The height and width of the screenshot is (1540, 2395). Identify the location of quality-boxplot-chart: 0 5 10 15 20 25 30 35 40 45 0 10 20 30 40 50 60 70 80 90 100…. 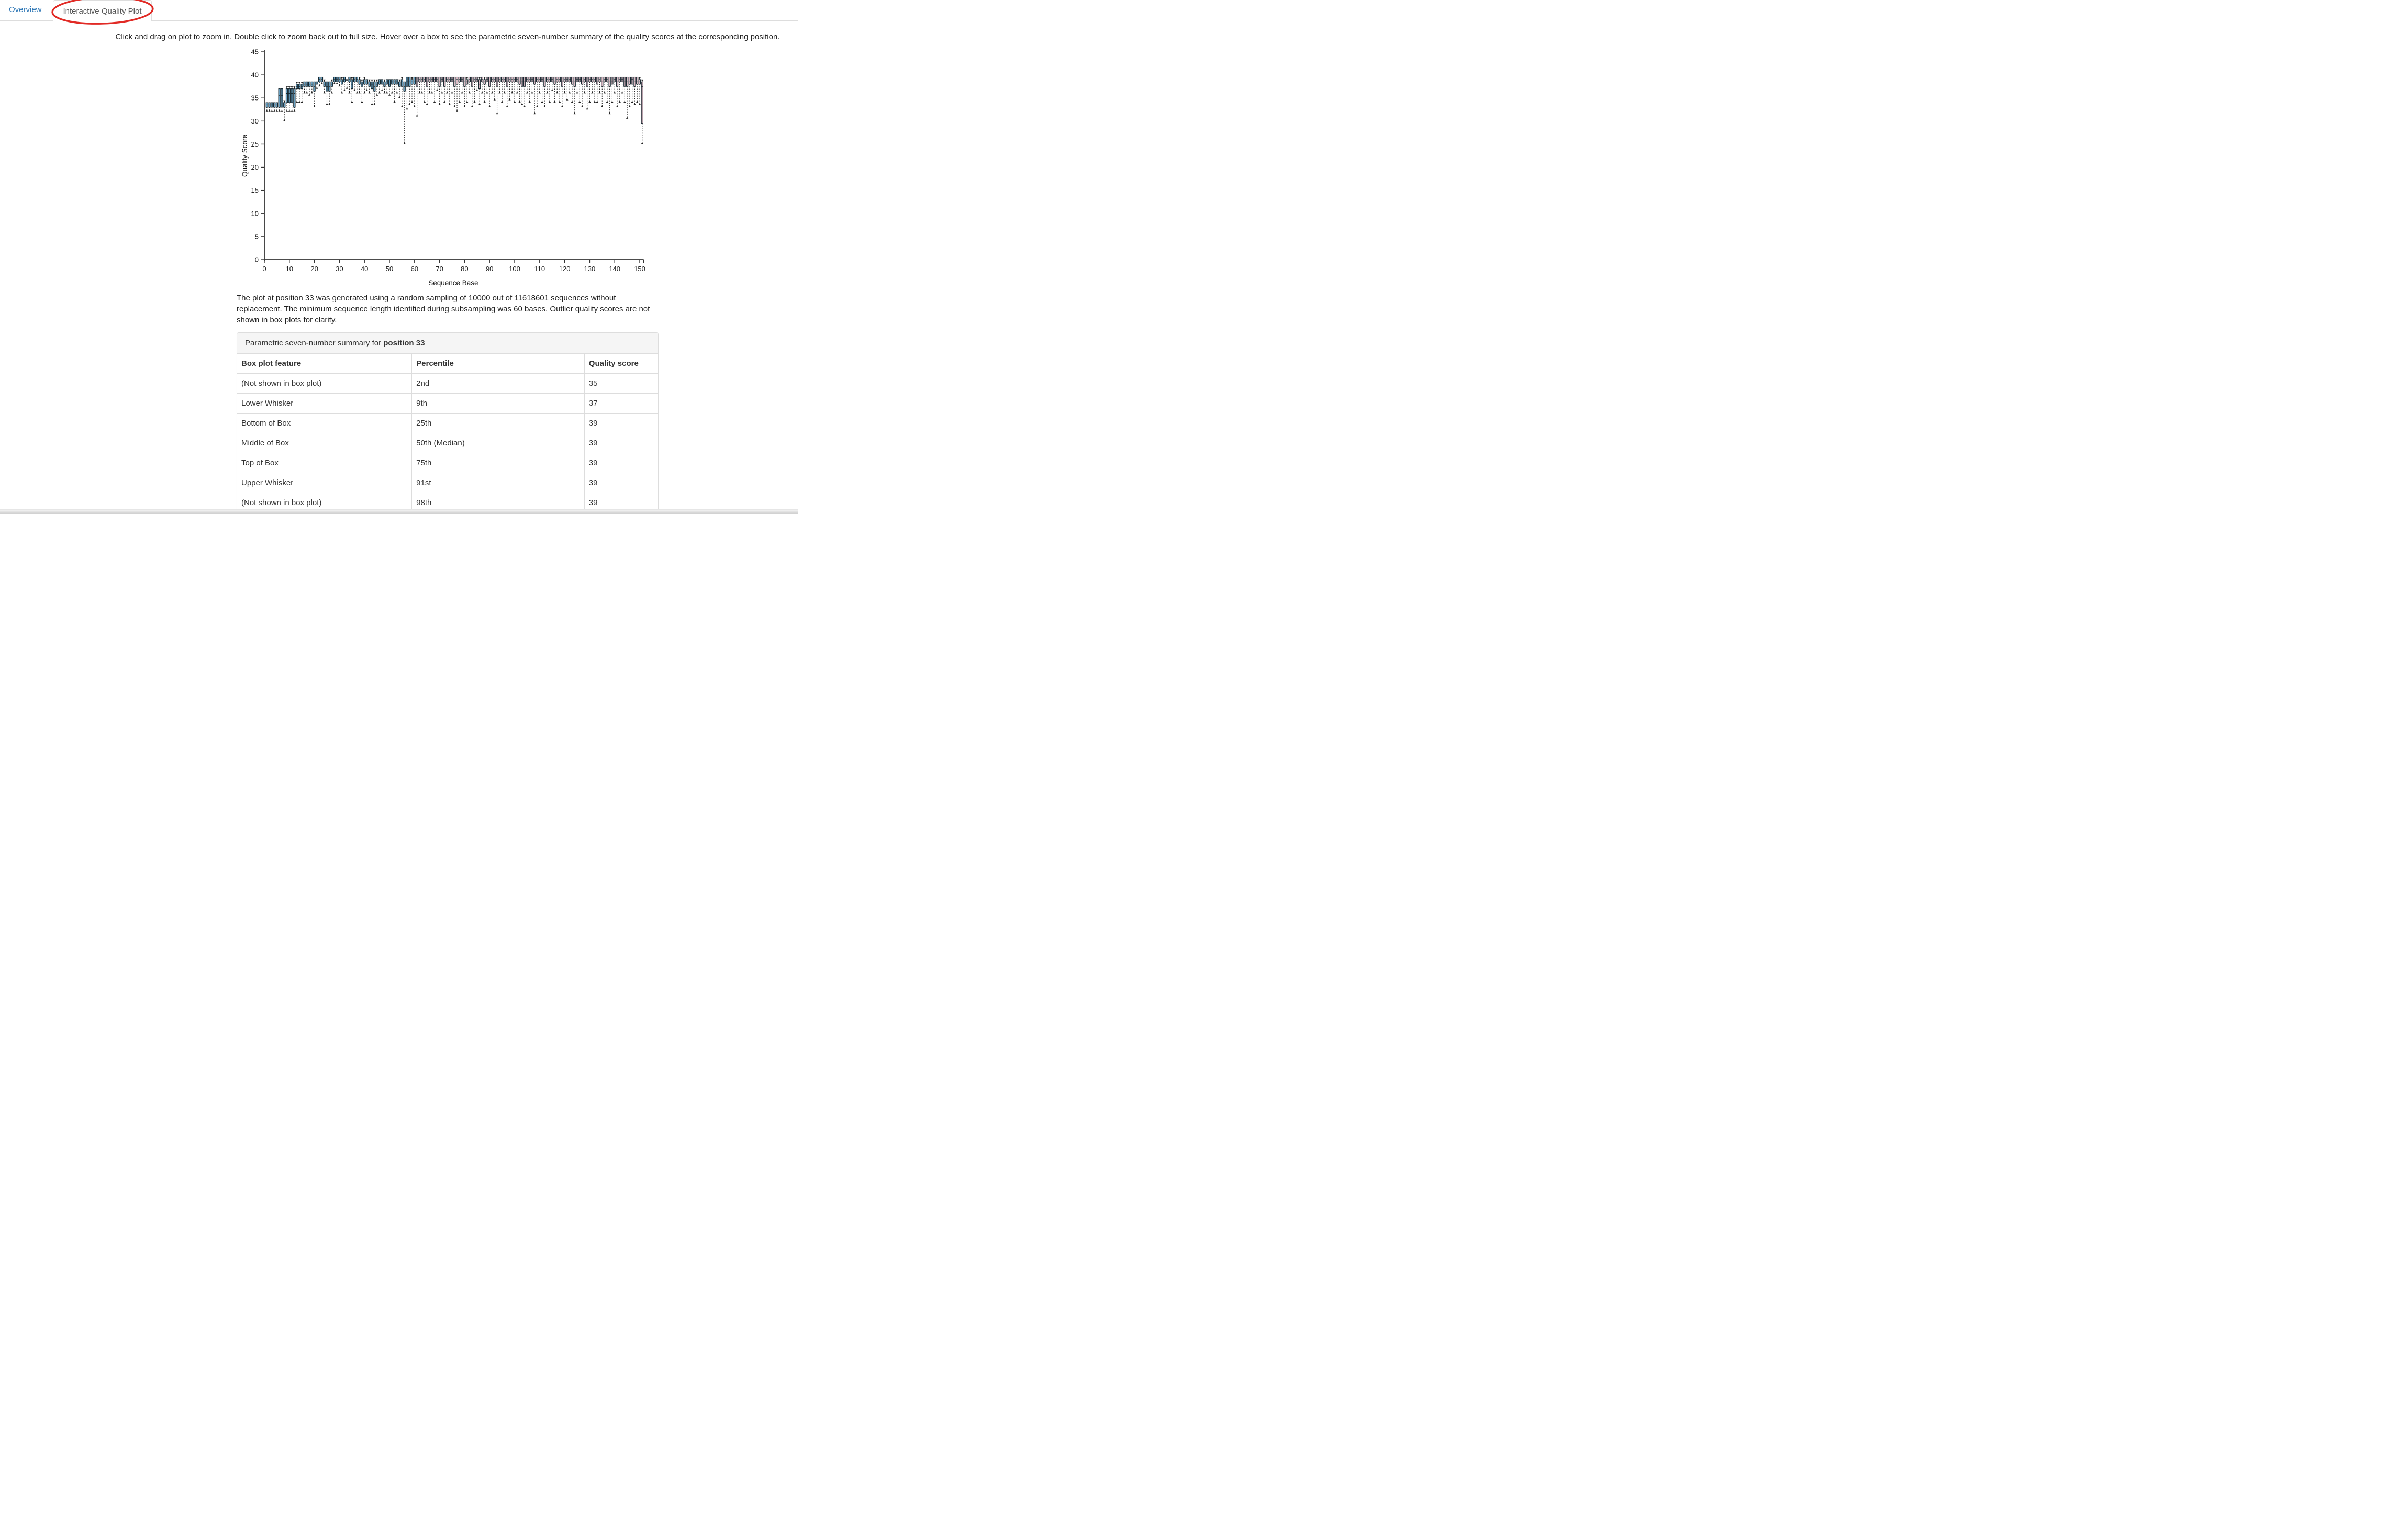
(447, 168).